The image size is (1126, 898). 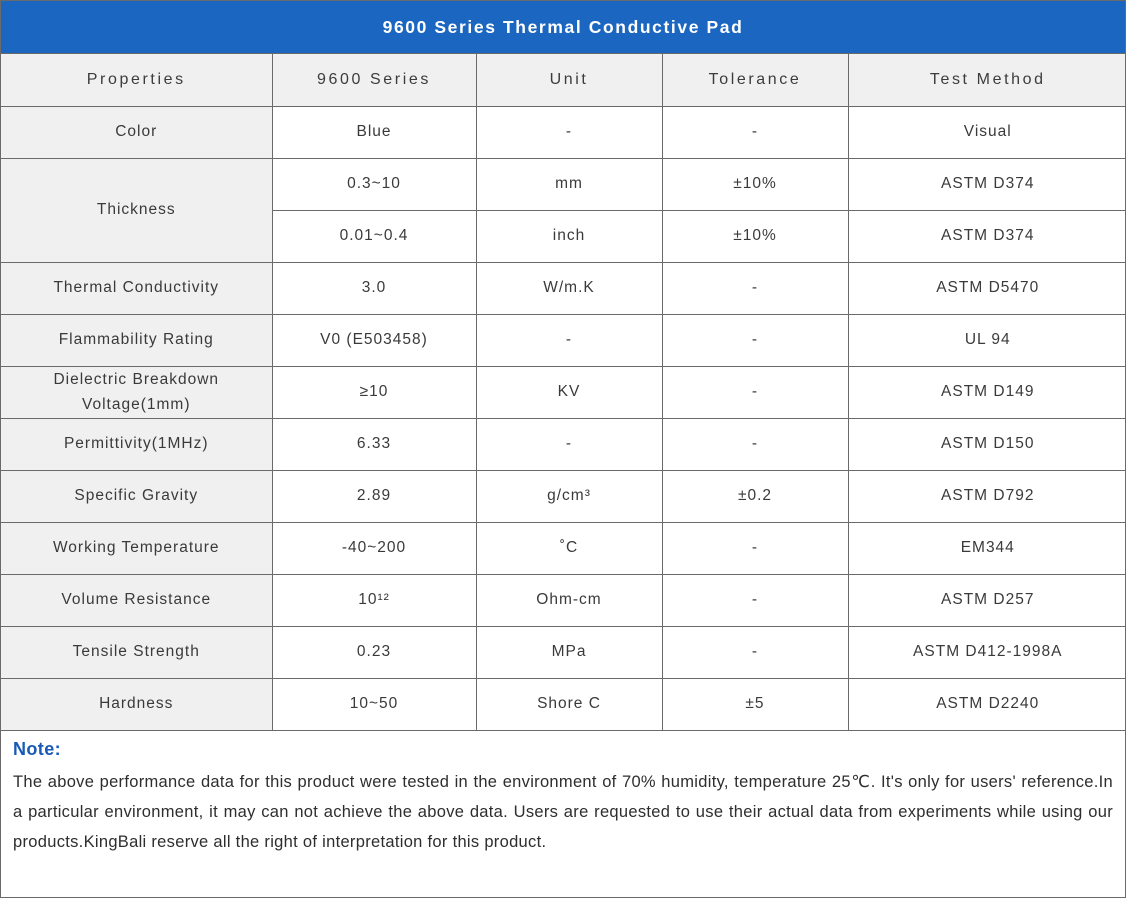 What do you see at coordinates (37, 749) in the screenshot?
I see `note-title: Note:` at bounding box center [37, 749].